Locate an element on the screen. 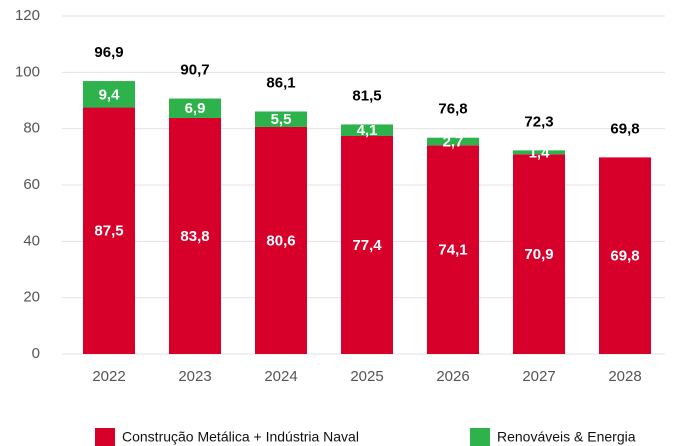  y-tick-label: 120 is located at coordinates (27, 15).